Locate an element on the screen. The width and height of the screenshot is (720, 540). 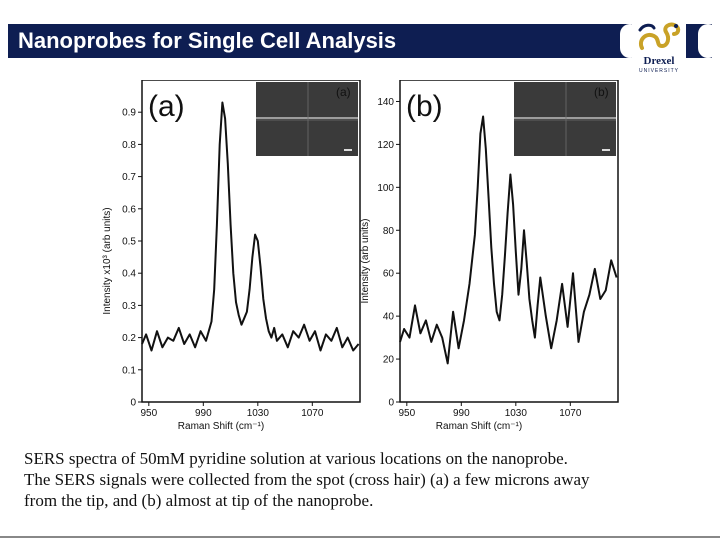
panel-b-ytick-label-7: 140 is located at coordinates (385, 102).